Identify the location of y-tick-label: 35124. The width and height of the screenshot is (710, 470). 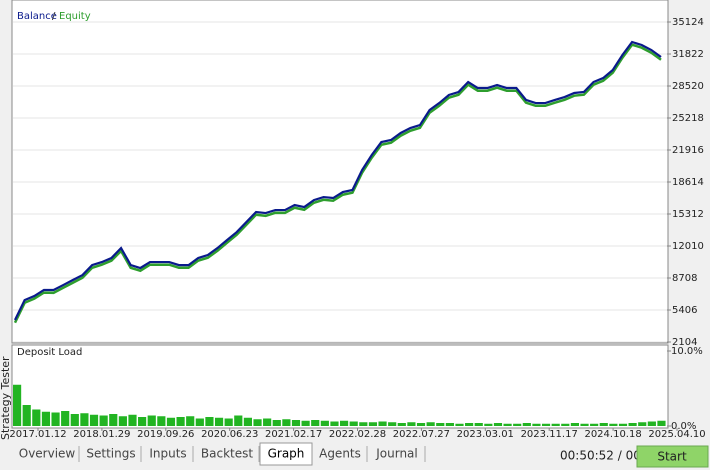
(688, 22).